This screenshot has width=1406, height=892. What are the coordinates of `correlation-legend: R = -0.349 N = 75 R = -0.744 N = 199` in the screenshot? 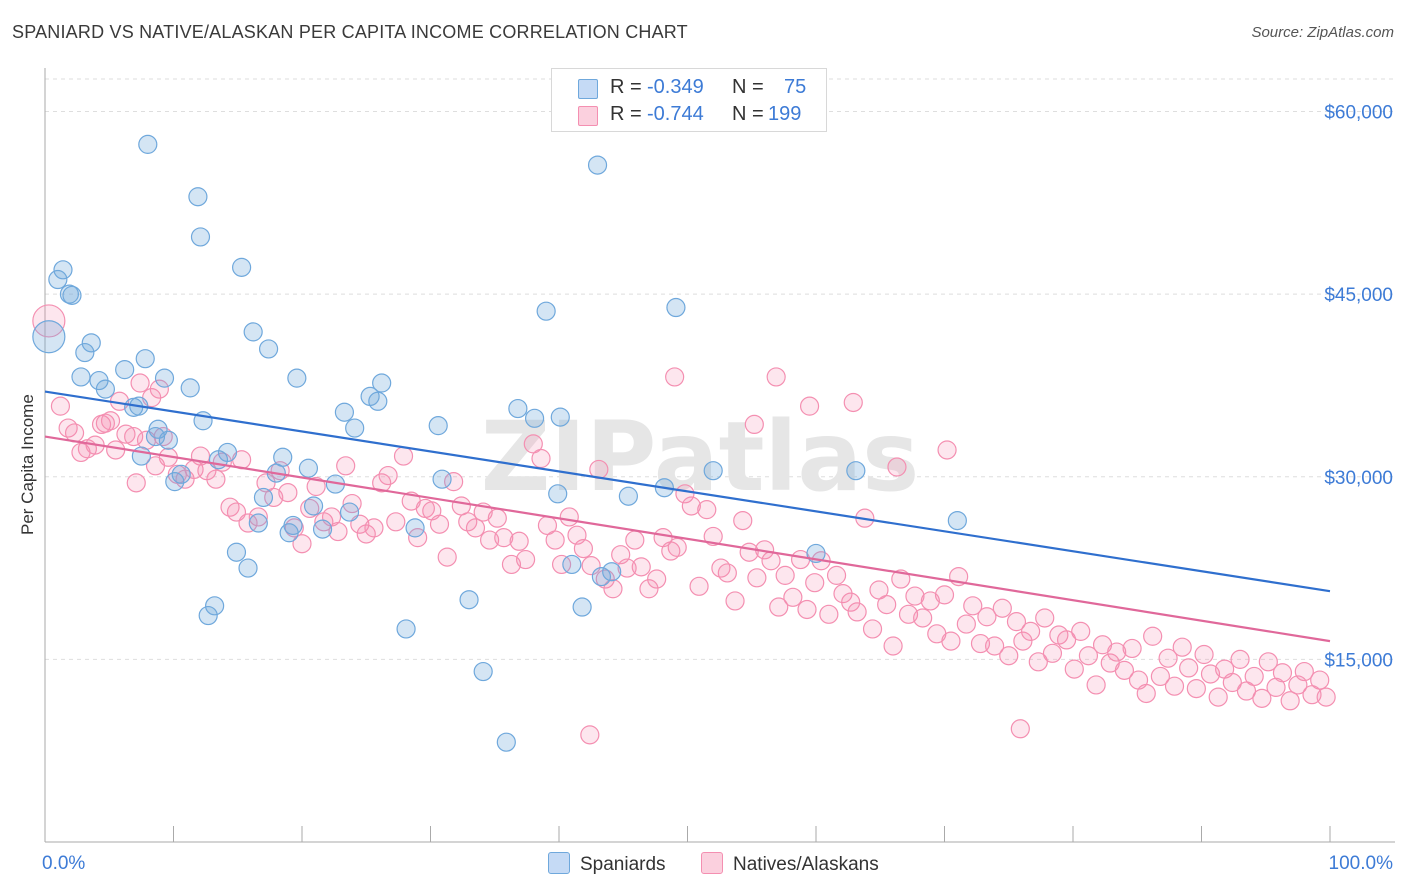 It's located at (689, 100).